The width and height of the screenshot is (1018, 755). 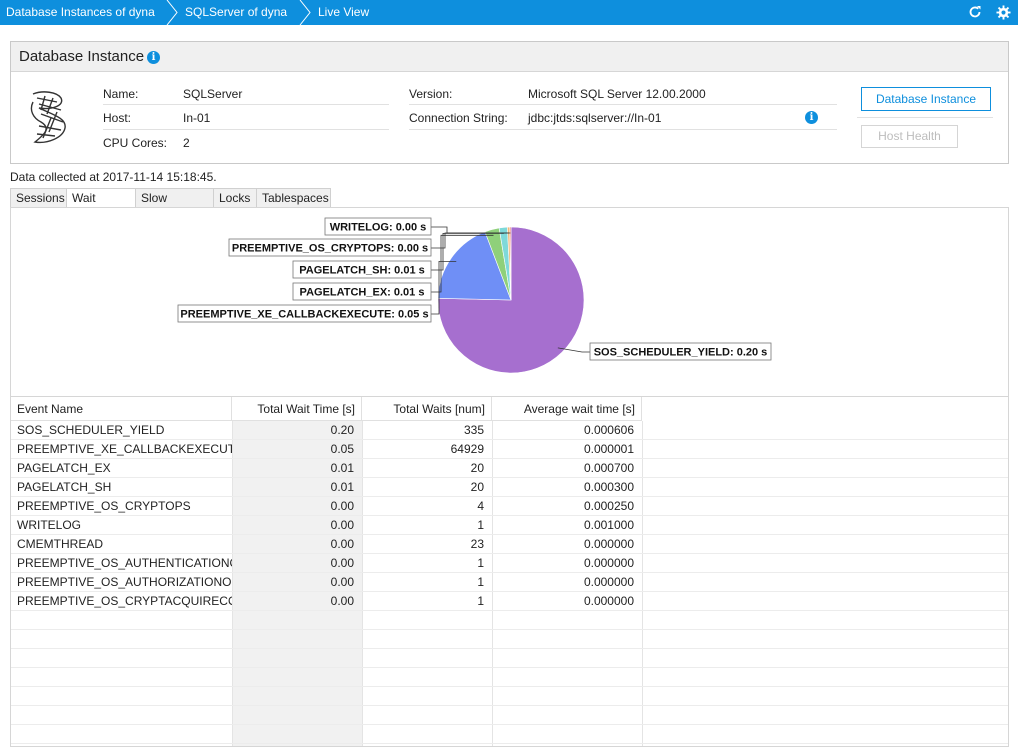 What do you see at coordinates (38, 198) in the screenshot?
I see `tab-sessions: Sessions` at bounding box center [38, 198].